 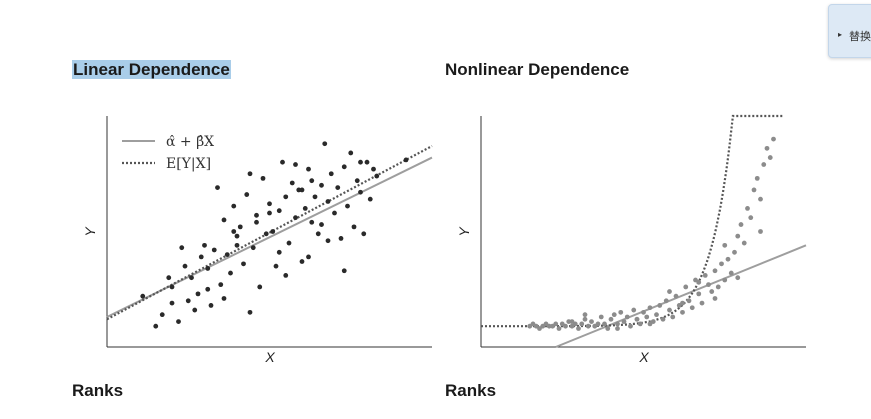 I want to click on legend-expectation-label: E[Y|X], so click(x=188, y=164).